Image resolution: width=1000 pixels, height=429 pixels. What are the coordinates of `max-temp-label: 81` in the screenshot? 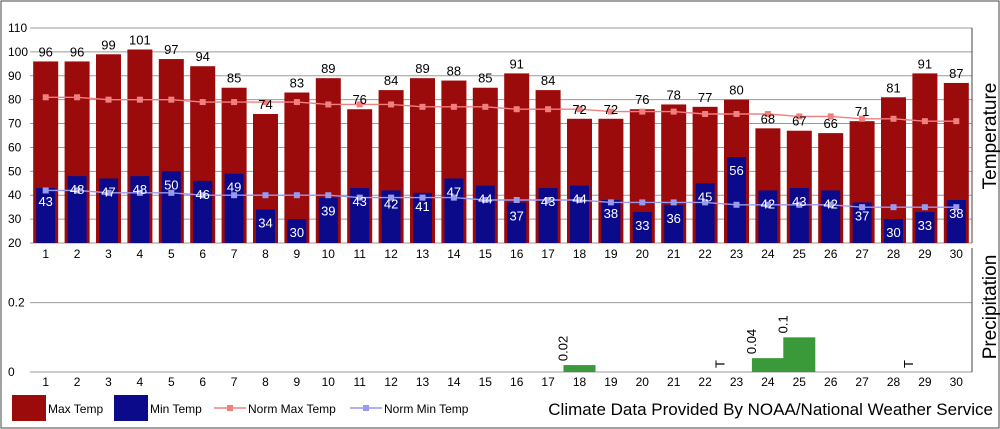 It's located at (893, 87).